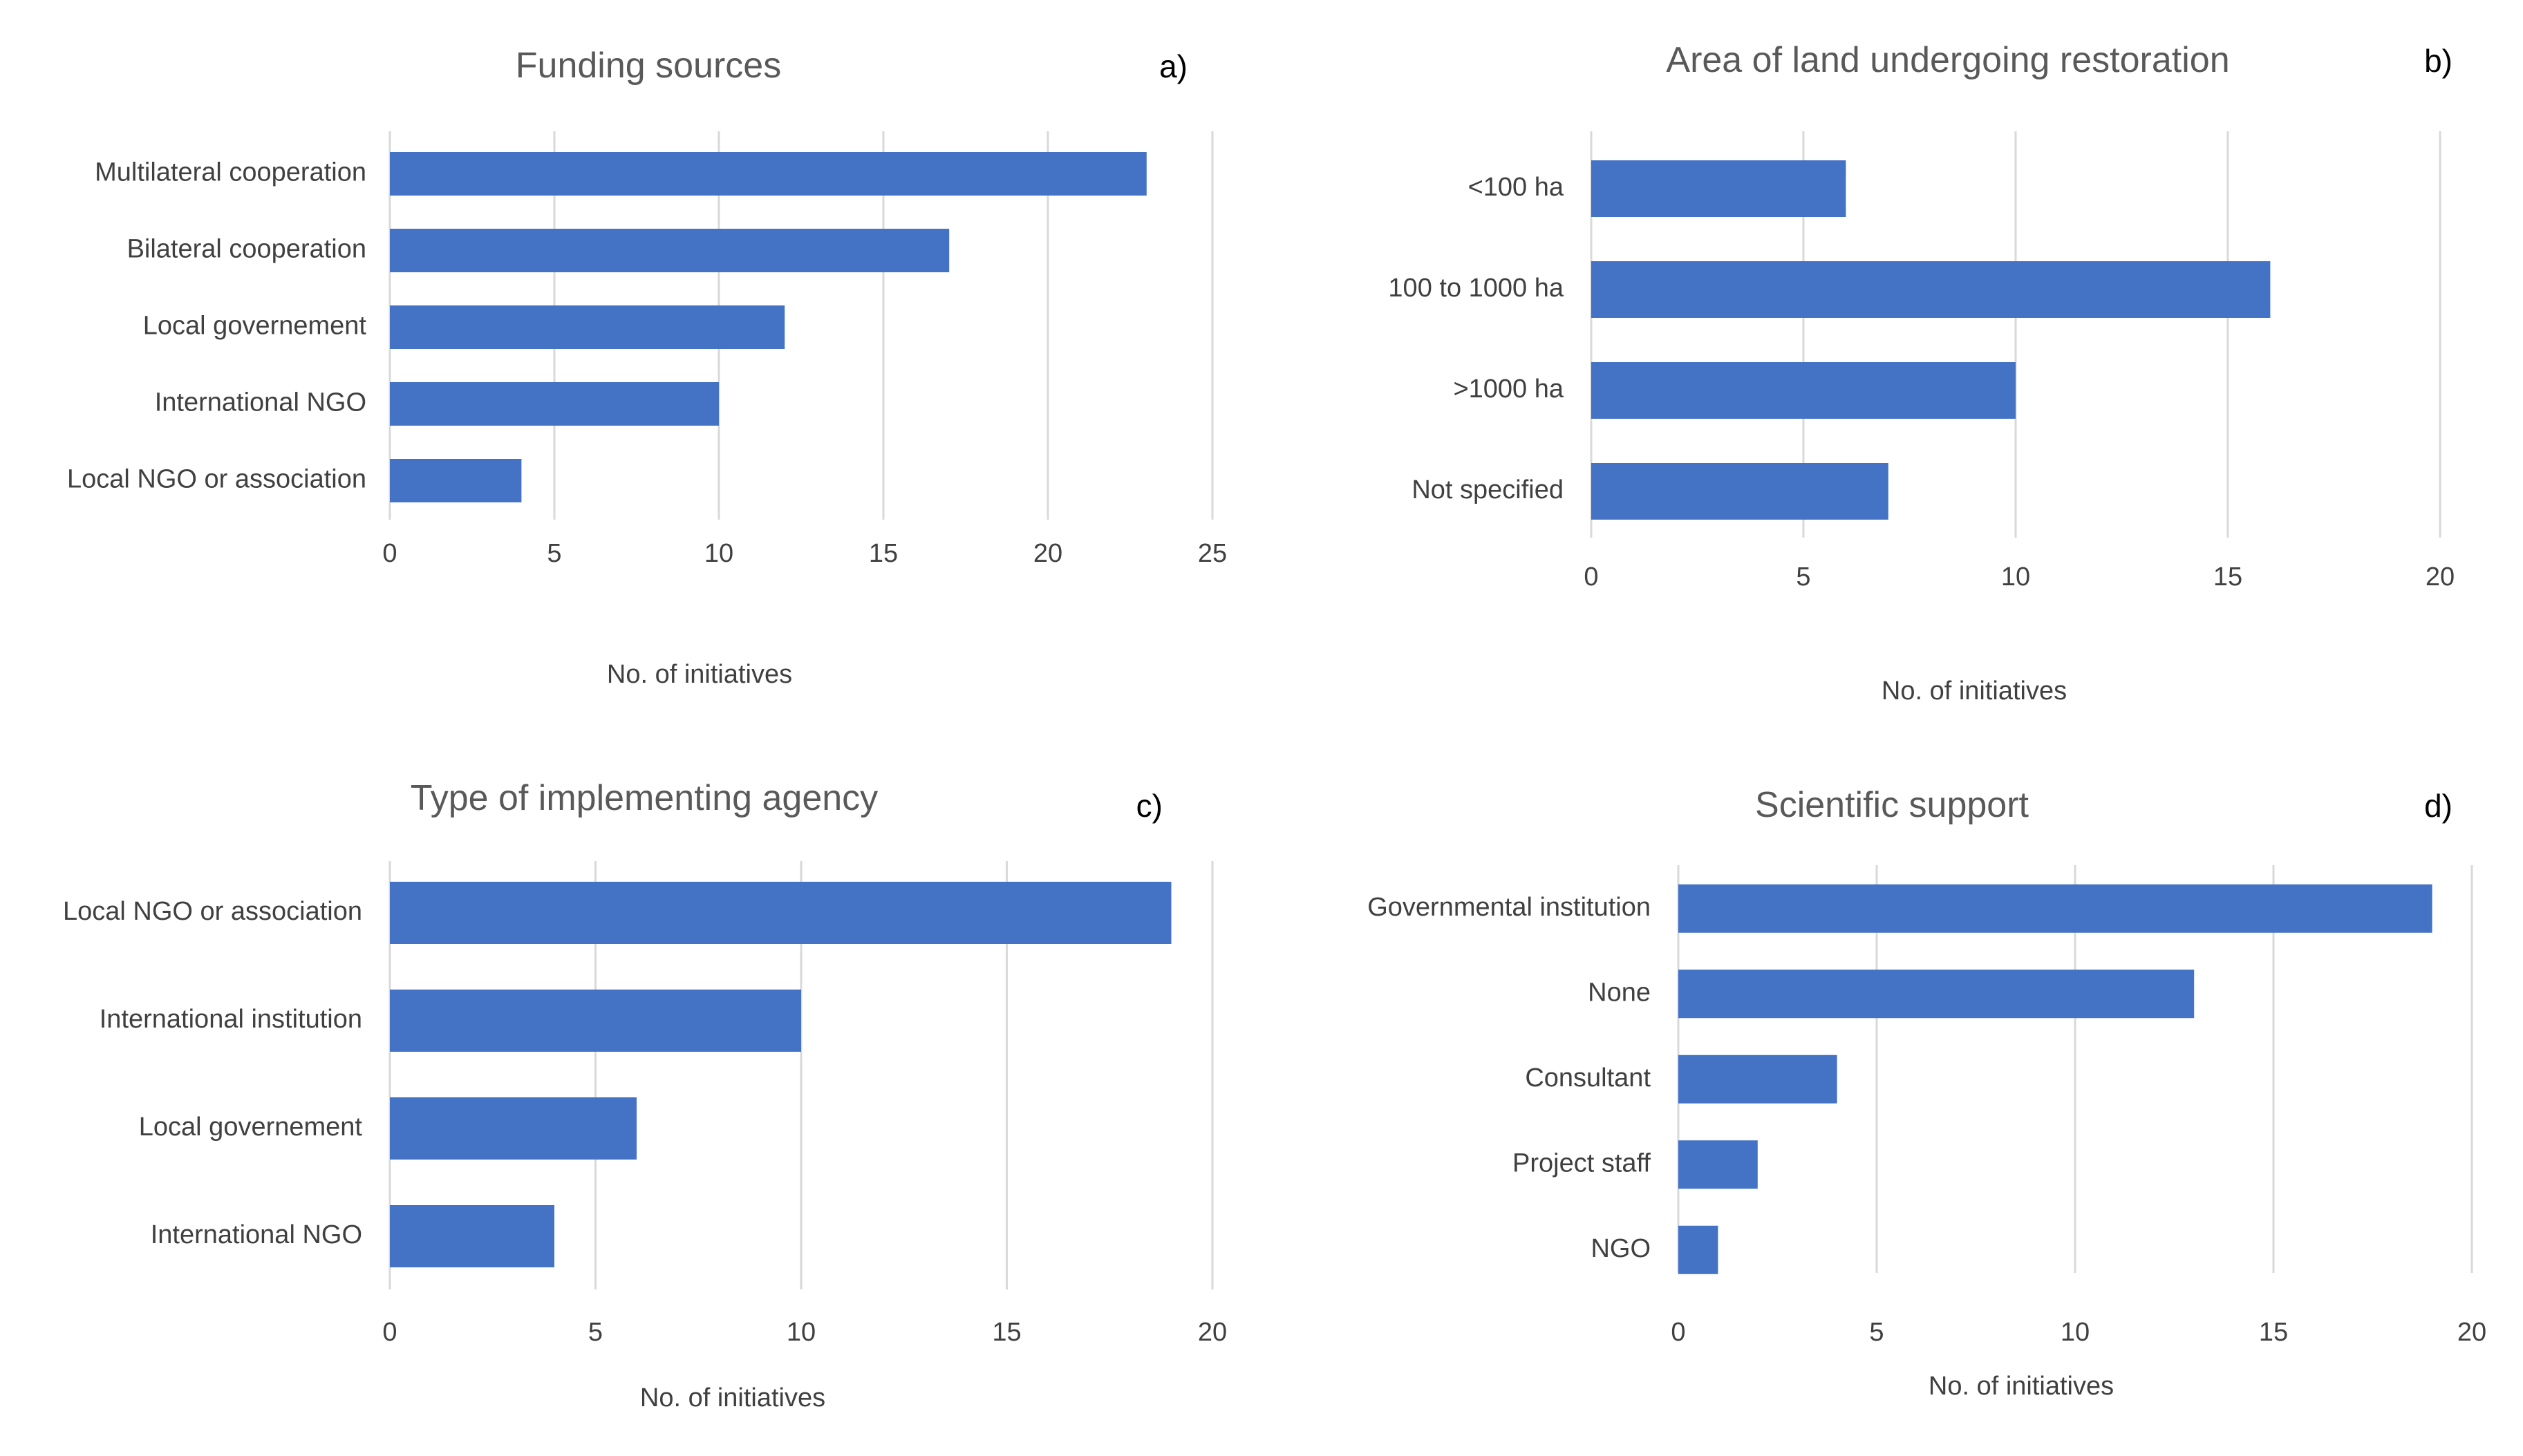 The width and height of the screenshot is (2523, 1456). Describe the element at coordinates (1149, 806) in the screenshot. I see `panel-label: c)` at that location.